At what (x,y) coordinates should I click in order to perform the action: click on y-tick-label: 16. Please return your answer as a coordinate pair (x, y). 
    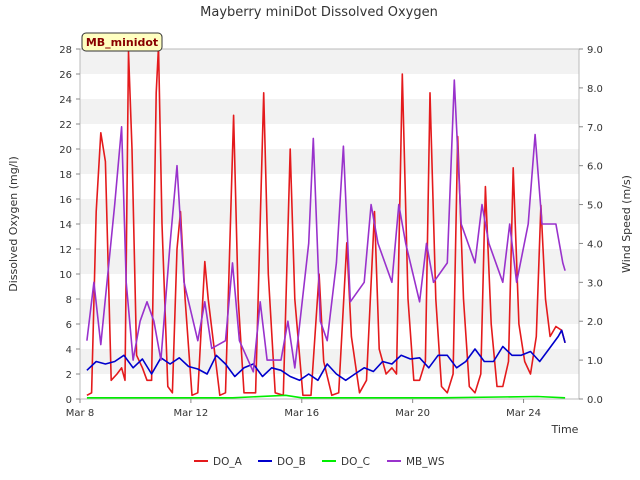
    Looking at the image, I should click on (65, 200).